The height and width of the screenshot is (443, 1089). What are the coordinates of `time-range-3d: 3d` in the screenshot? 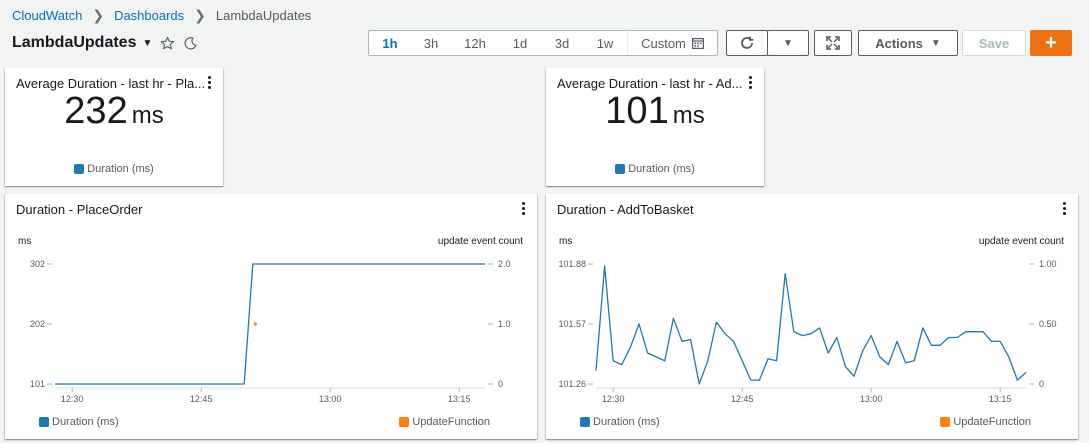 It's located at (562, 43).